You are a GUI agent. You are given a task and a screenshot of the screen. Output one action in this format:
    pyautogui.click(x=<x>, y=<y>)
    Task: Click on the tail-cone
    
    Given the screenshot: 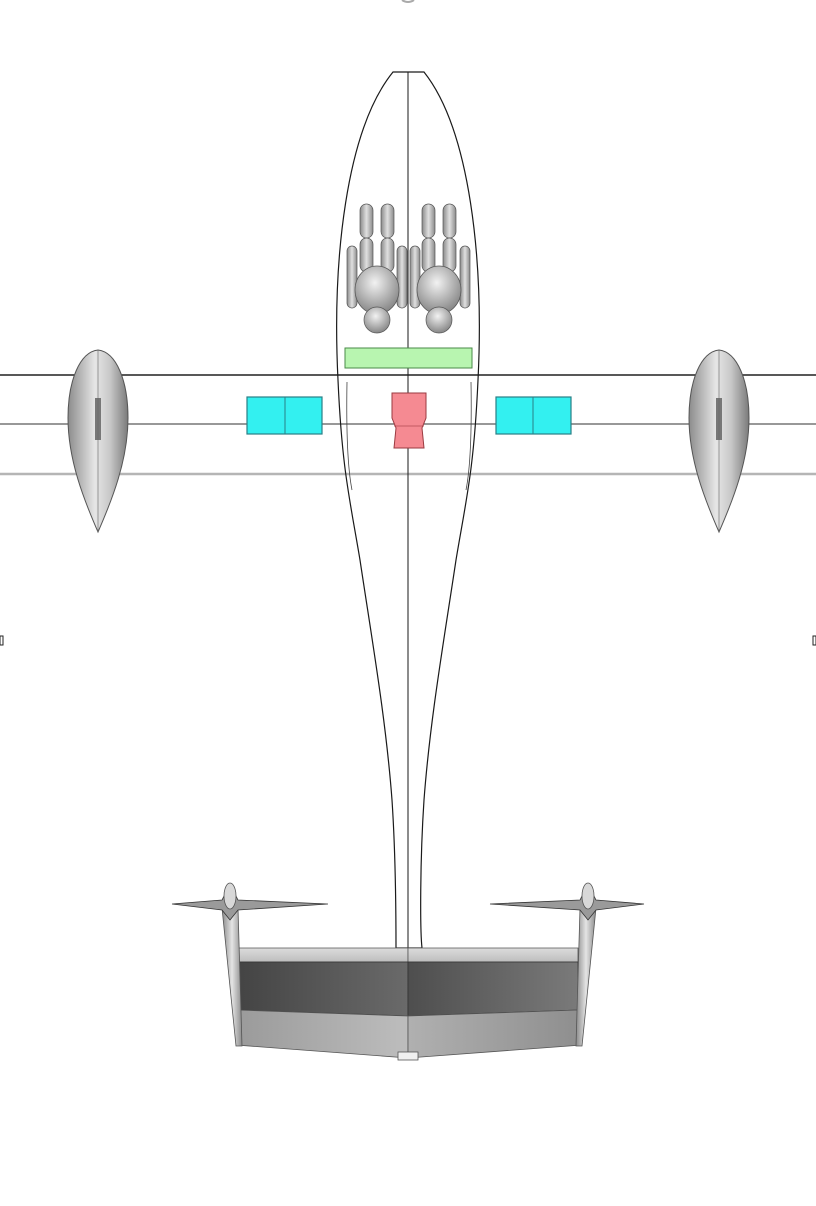 What is the action you would take?
    pyautogui.click(x=408, y=1056)
    